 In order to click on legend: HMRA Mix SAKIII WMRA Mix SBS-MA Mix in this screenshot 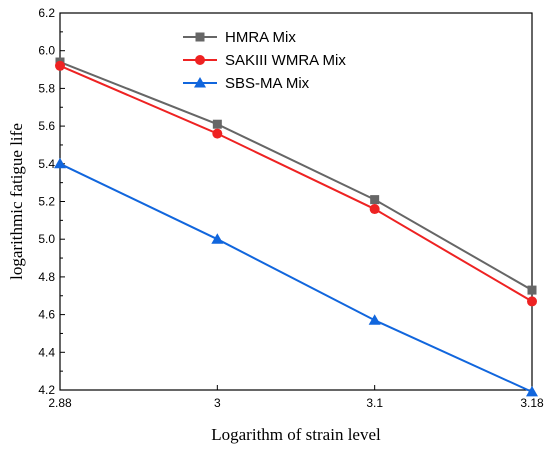, I will do `click(264, 60)`.